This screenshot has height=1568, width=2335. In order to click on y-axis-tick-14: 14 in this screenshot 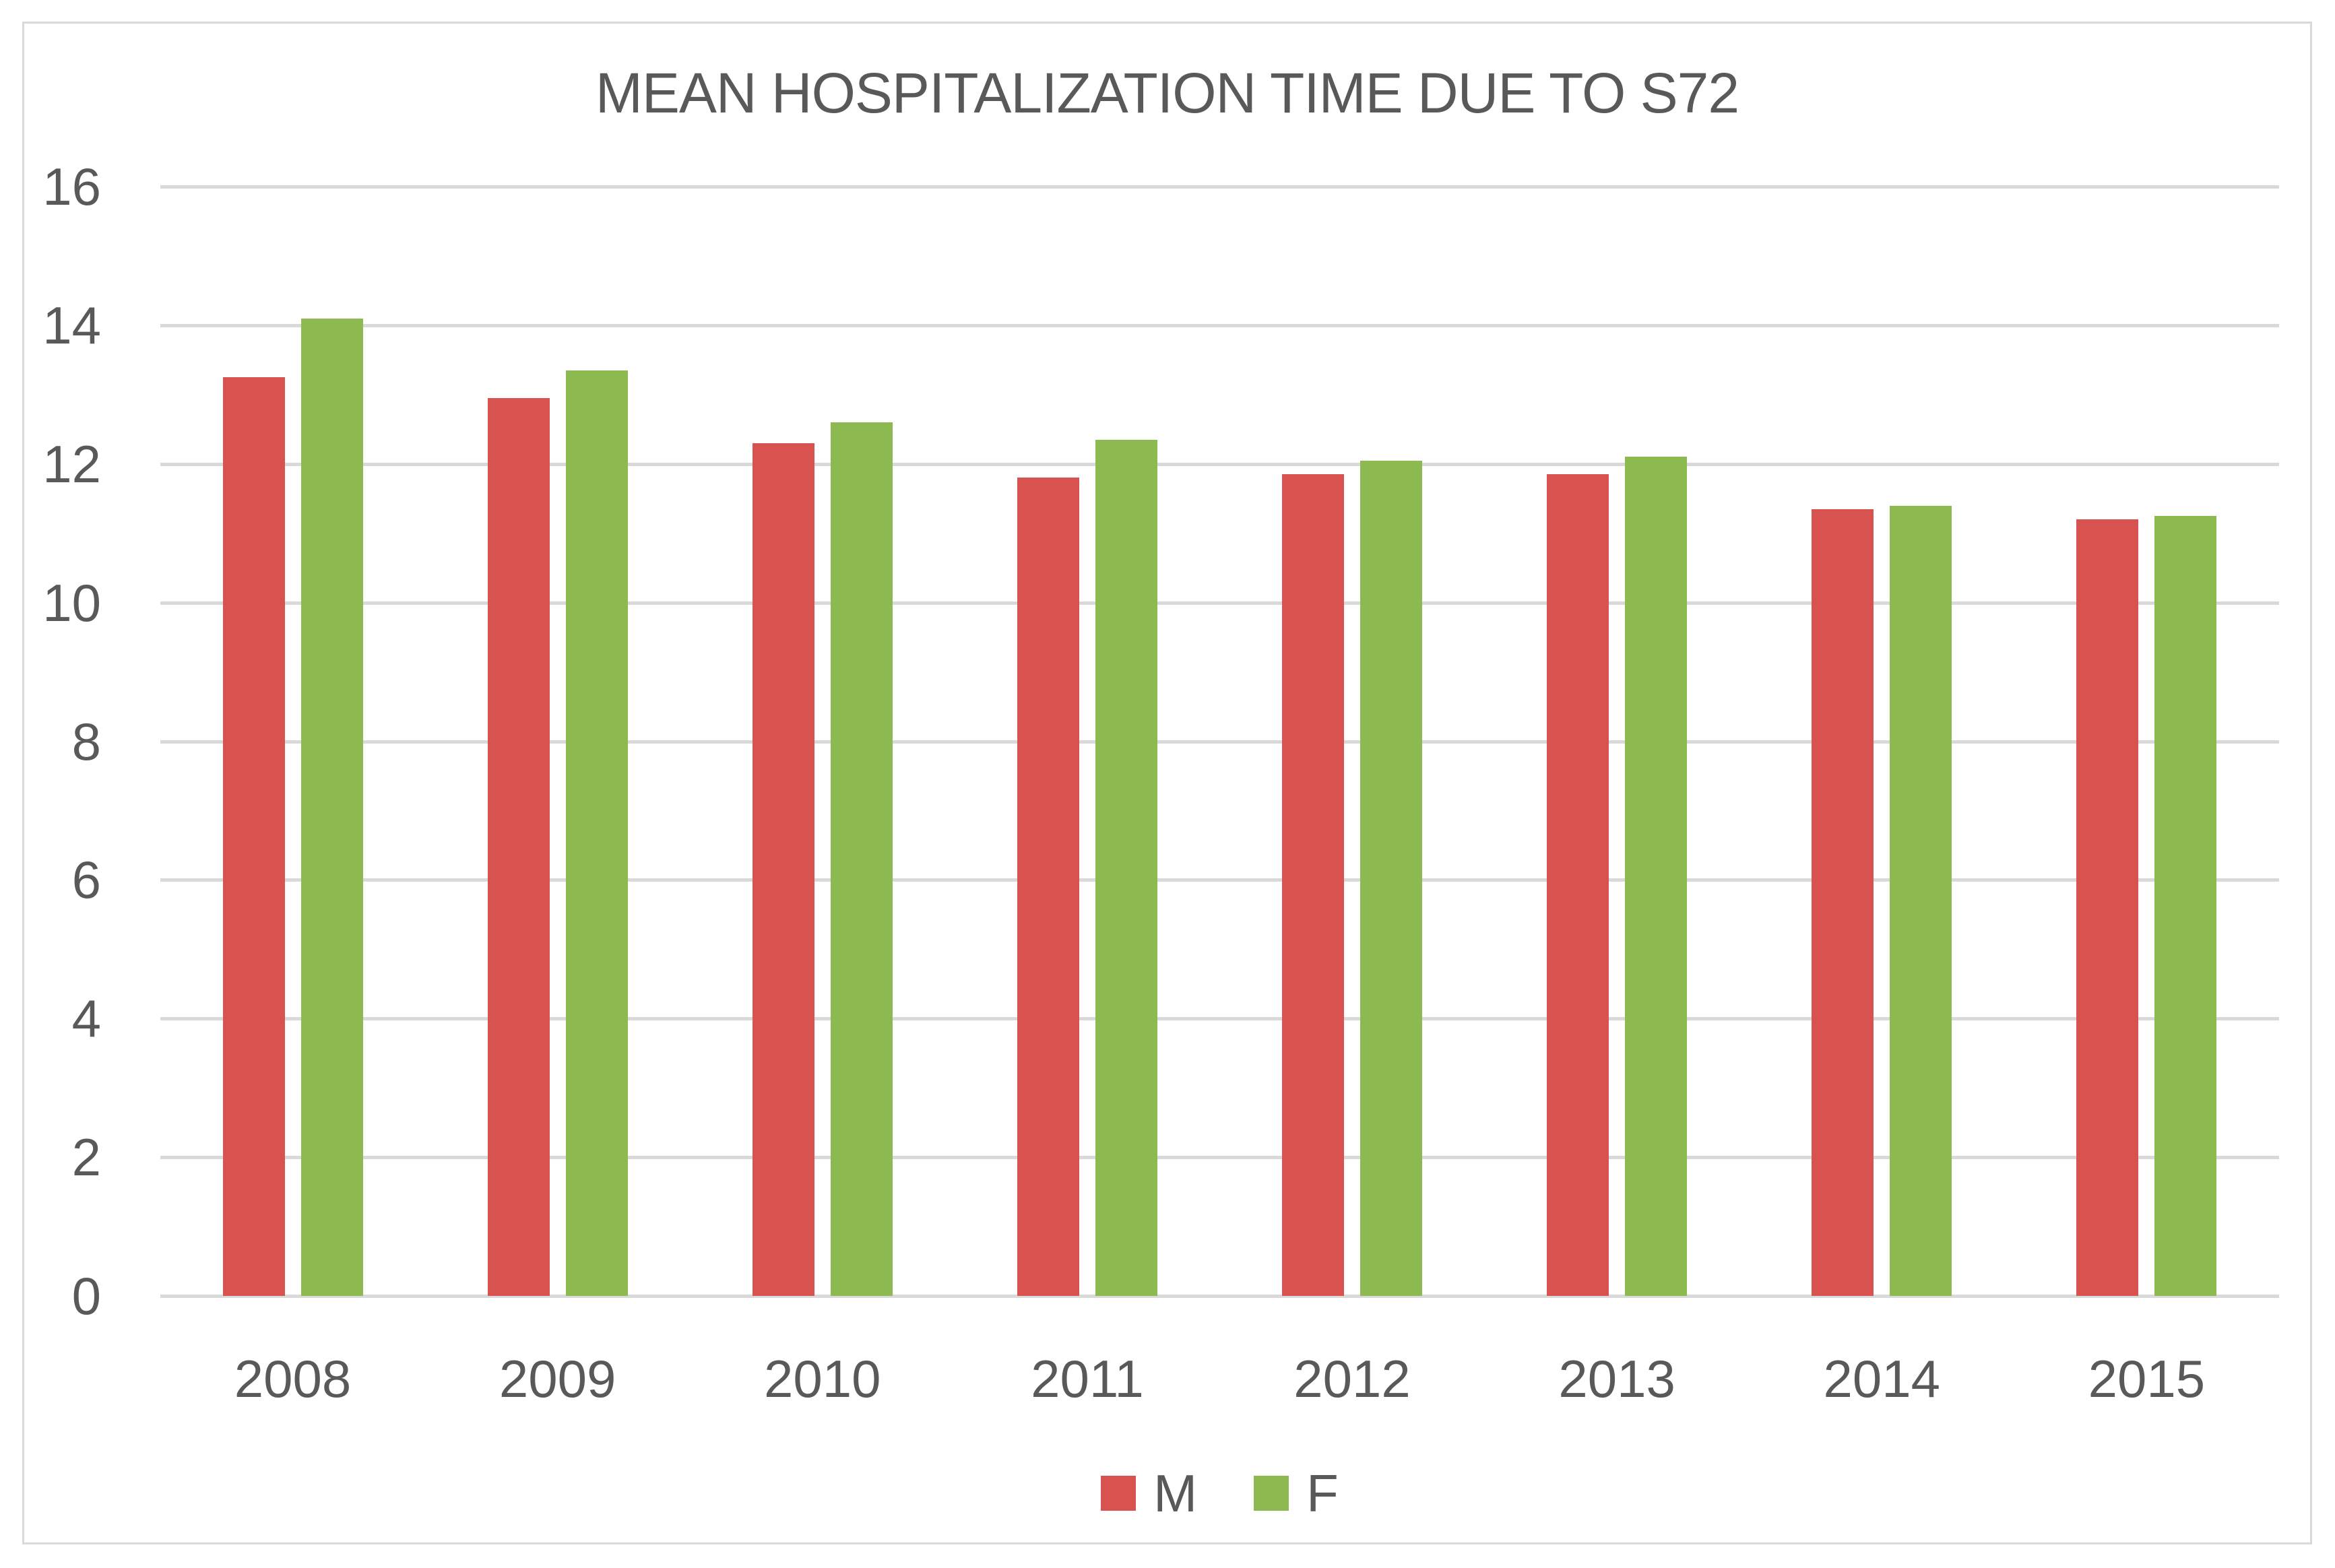, I will do `click(71, 325)`.